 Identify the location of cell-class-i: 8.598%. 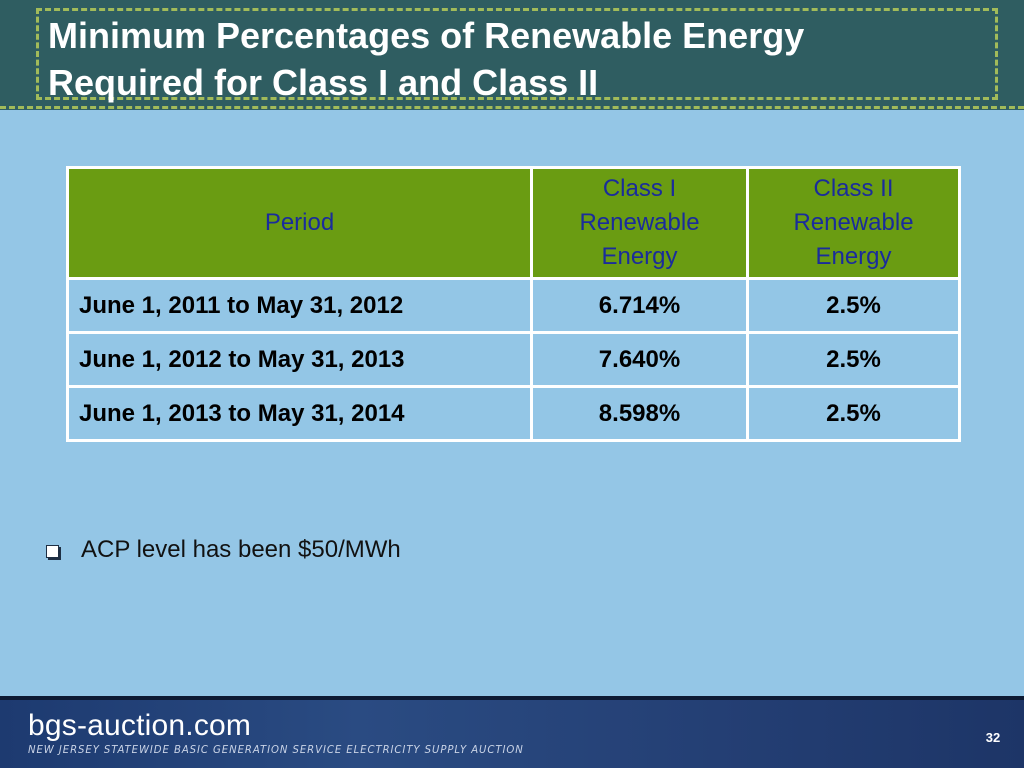
(639, 413).